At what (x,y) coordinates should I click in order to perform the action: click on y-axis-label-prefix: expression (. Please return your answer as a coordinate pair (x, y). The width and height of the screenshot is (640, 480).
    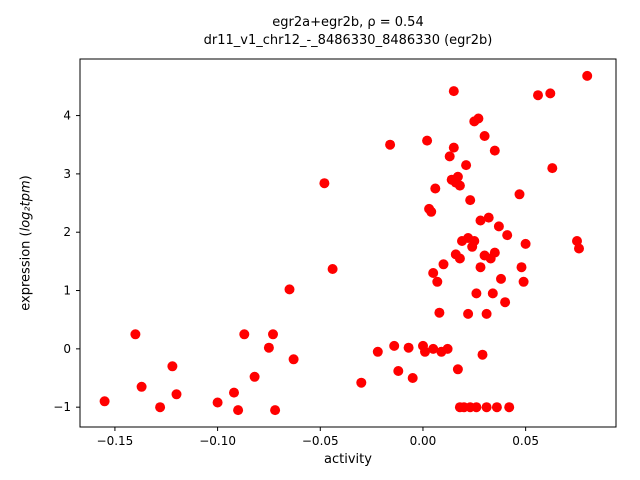
    Looking at the image, I should click on (26, 271).